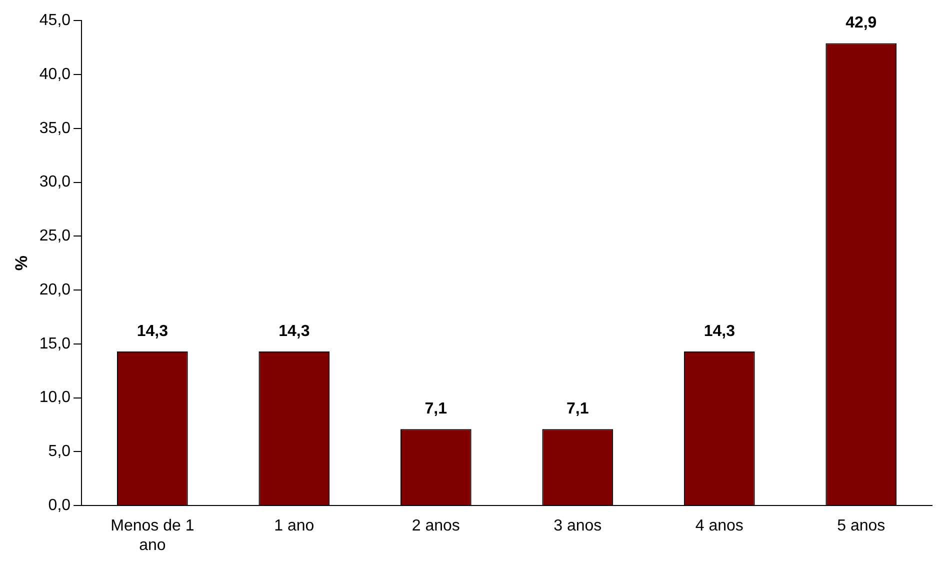 This screenshot has height=567, width=946. Describe the element at coordinates (436, 526) in the screenshot. I see `x-tick-label: 2 anos` at that location.